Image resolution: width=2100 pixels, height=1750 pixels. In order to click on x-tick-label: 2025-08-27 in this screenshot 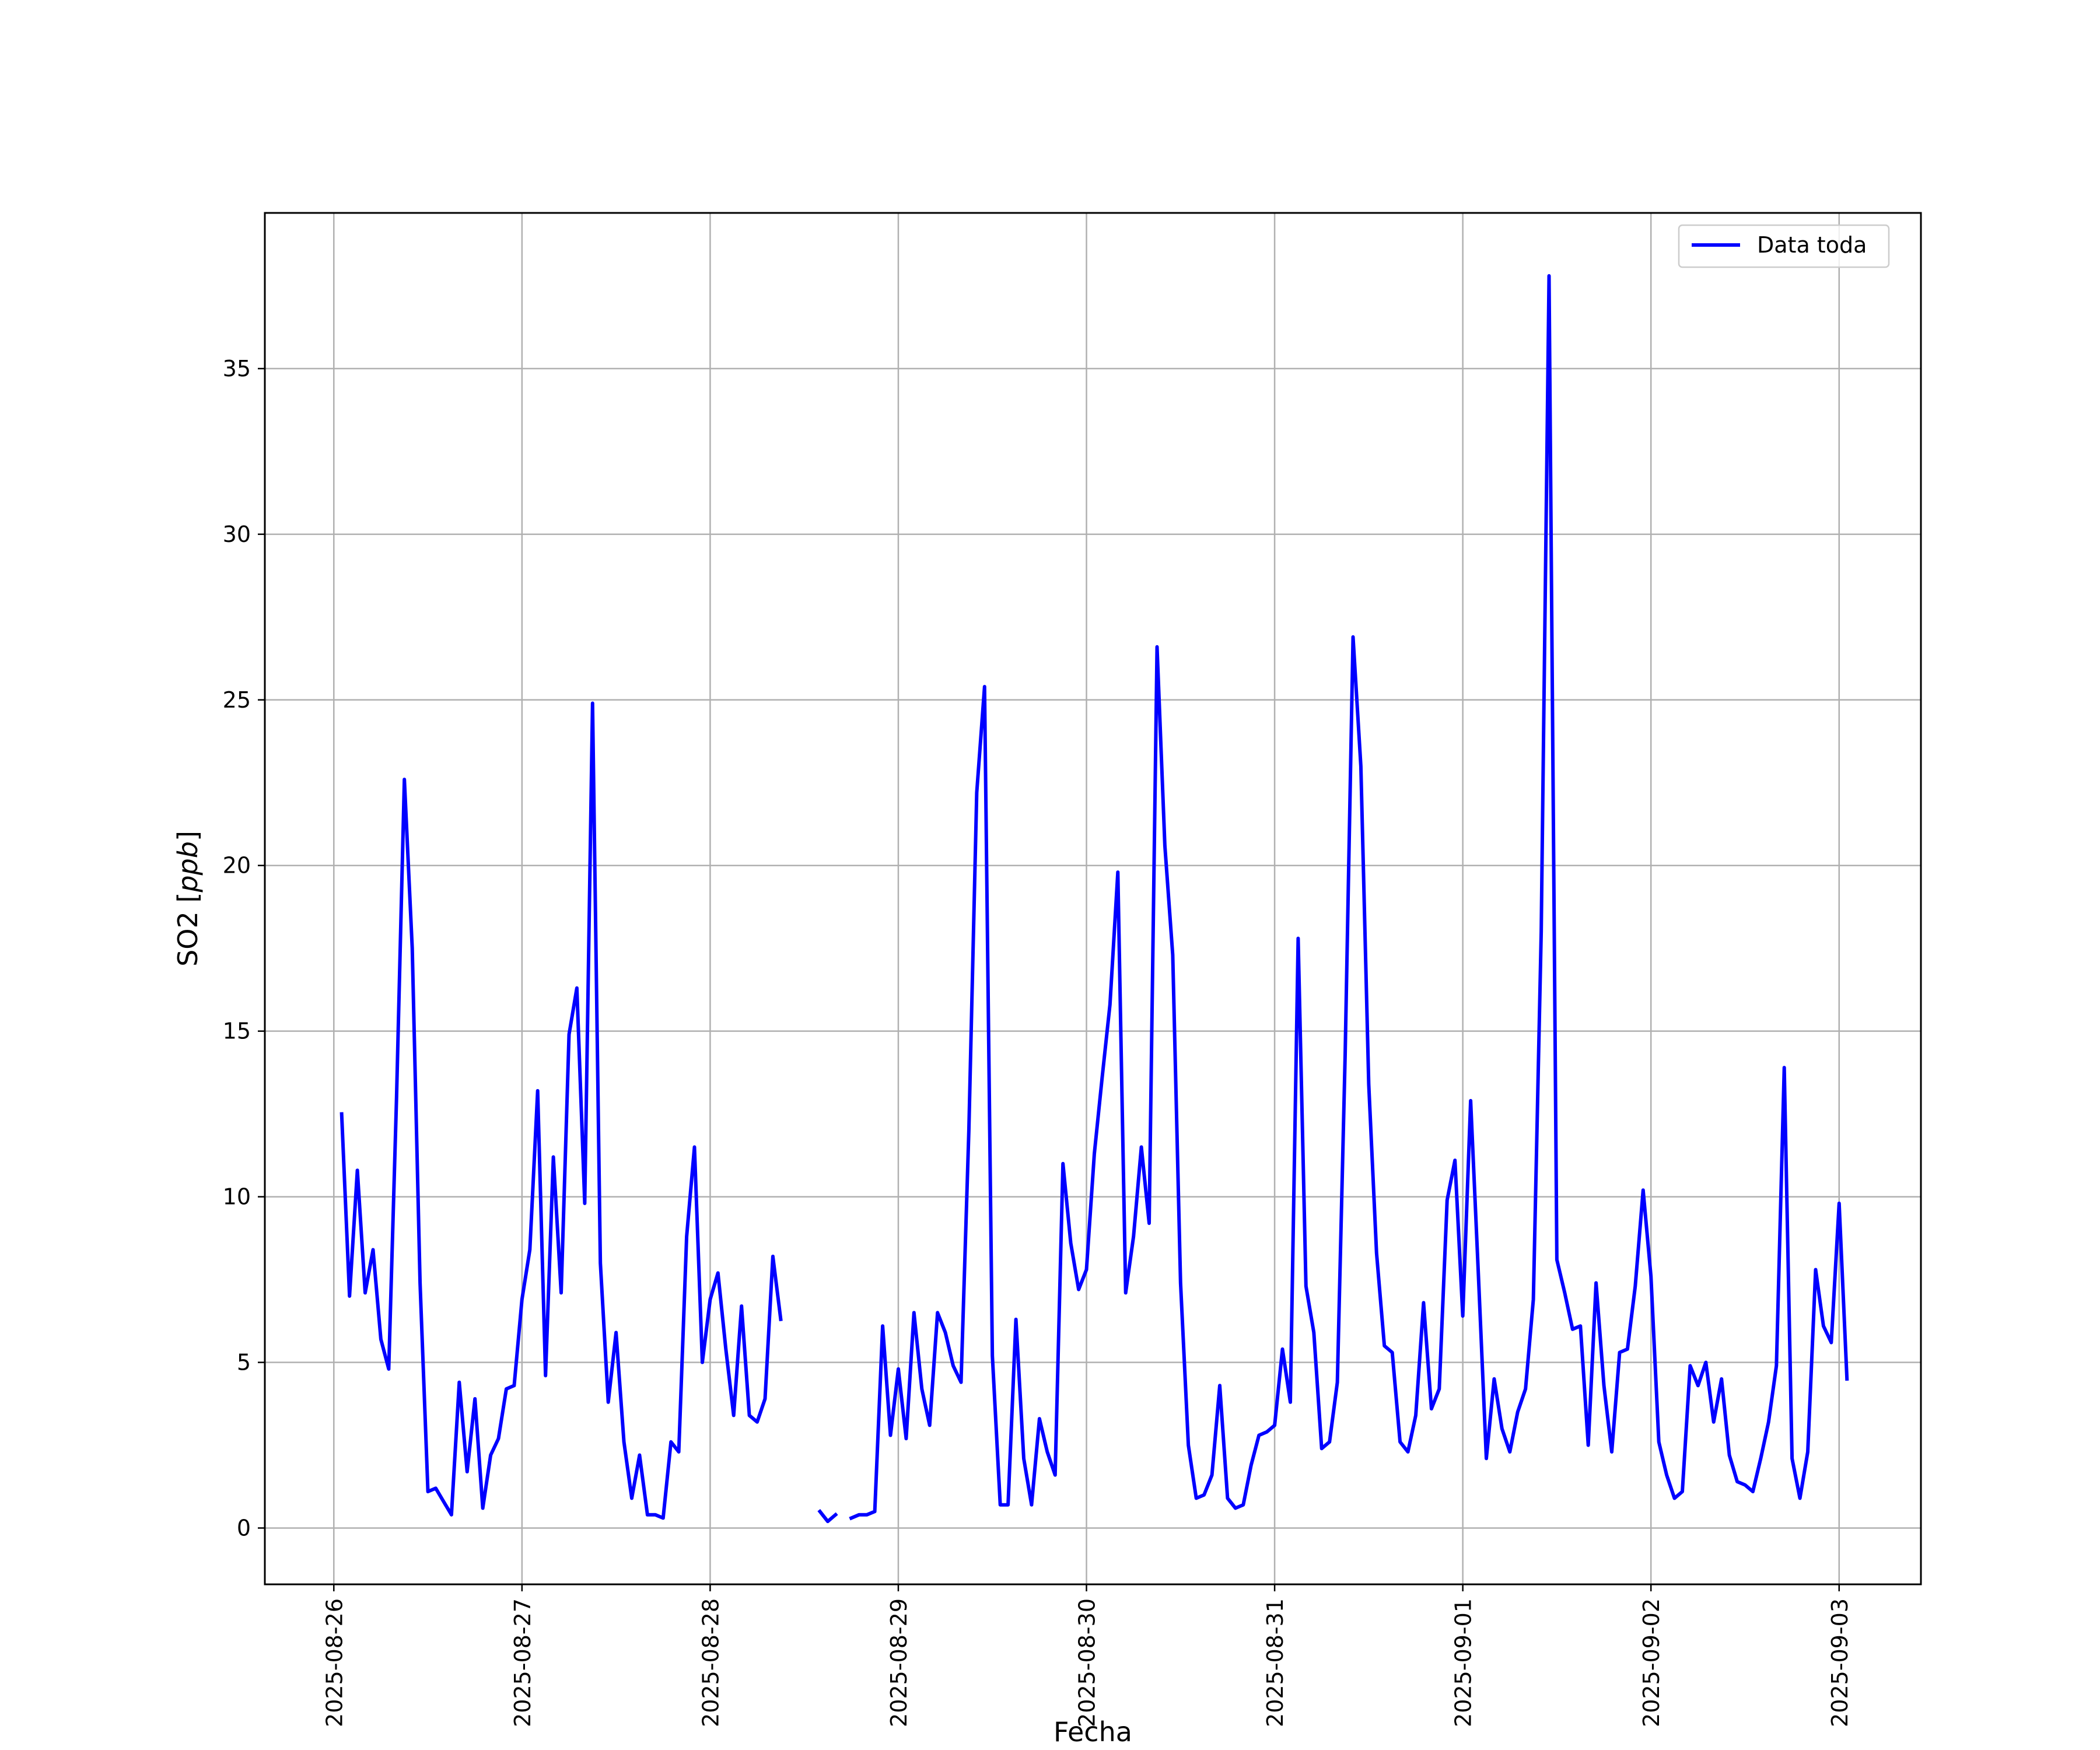, I will do `click(523, 1662)`.